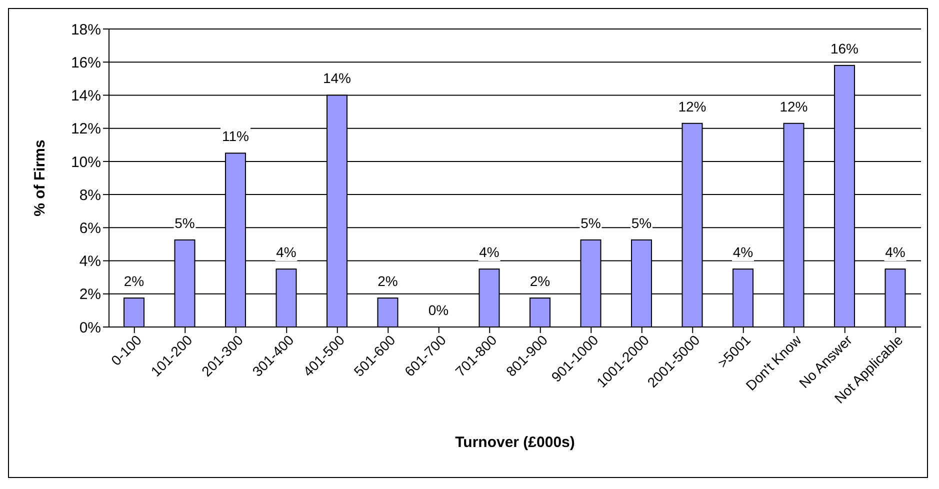  Describe the element at coordinates (85, 129) in the screenshot. I see `y-tick-label: 12%` at that location.